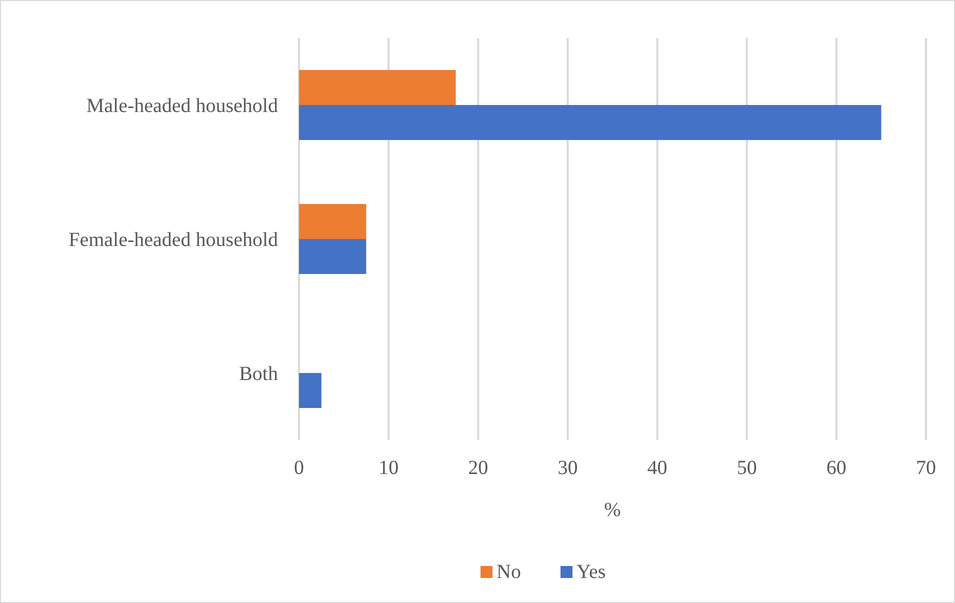 The height and width of the screenshot is (603, 955). I want to click on x-tick-label: 0, so click(299, 468).